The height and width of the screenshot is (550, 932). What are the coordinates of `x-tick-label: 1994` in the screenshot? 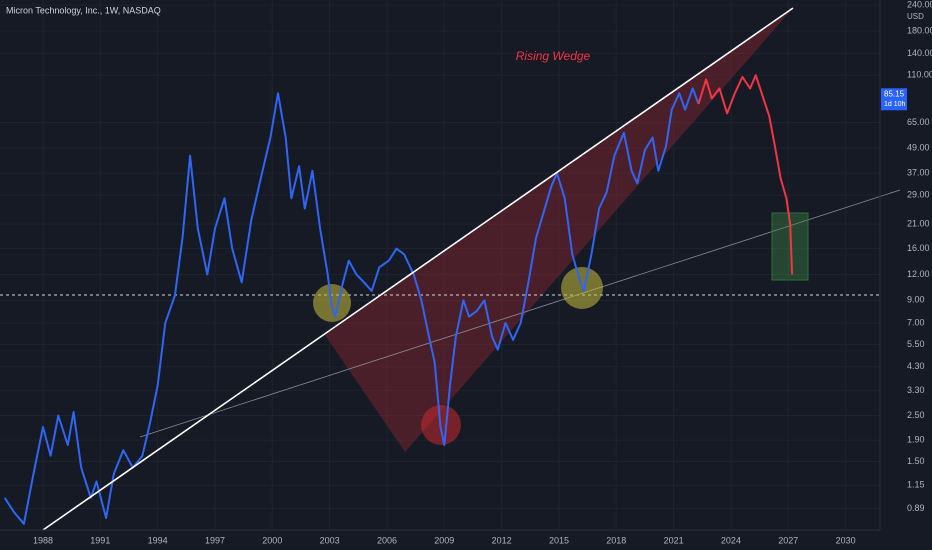 It's located at (158, 540).